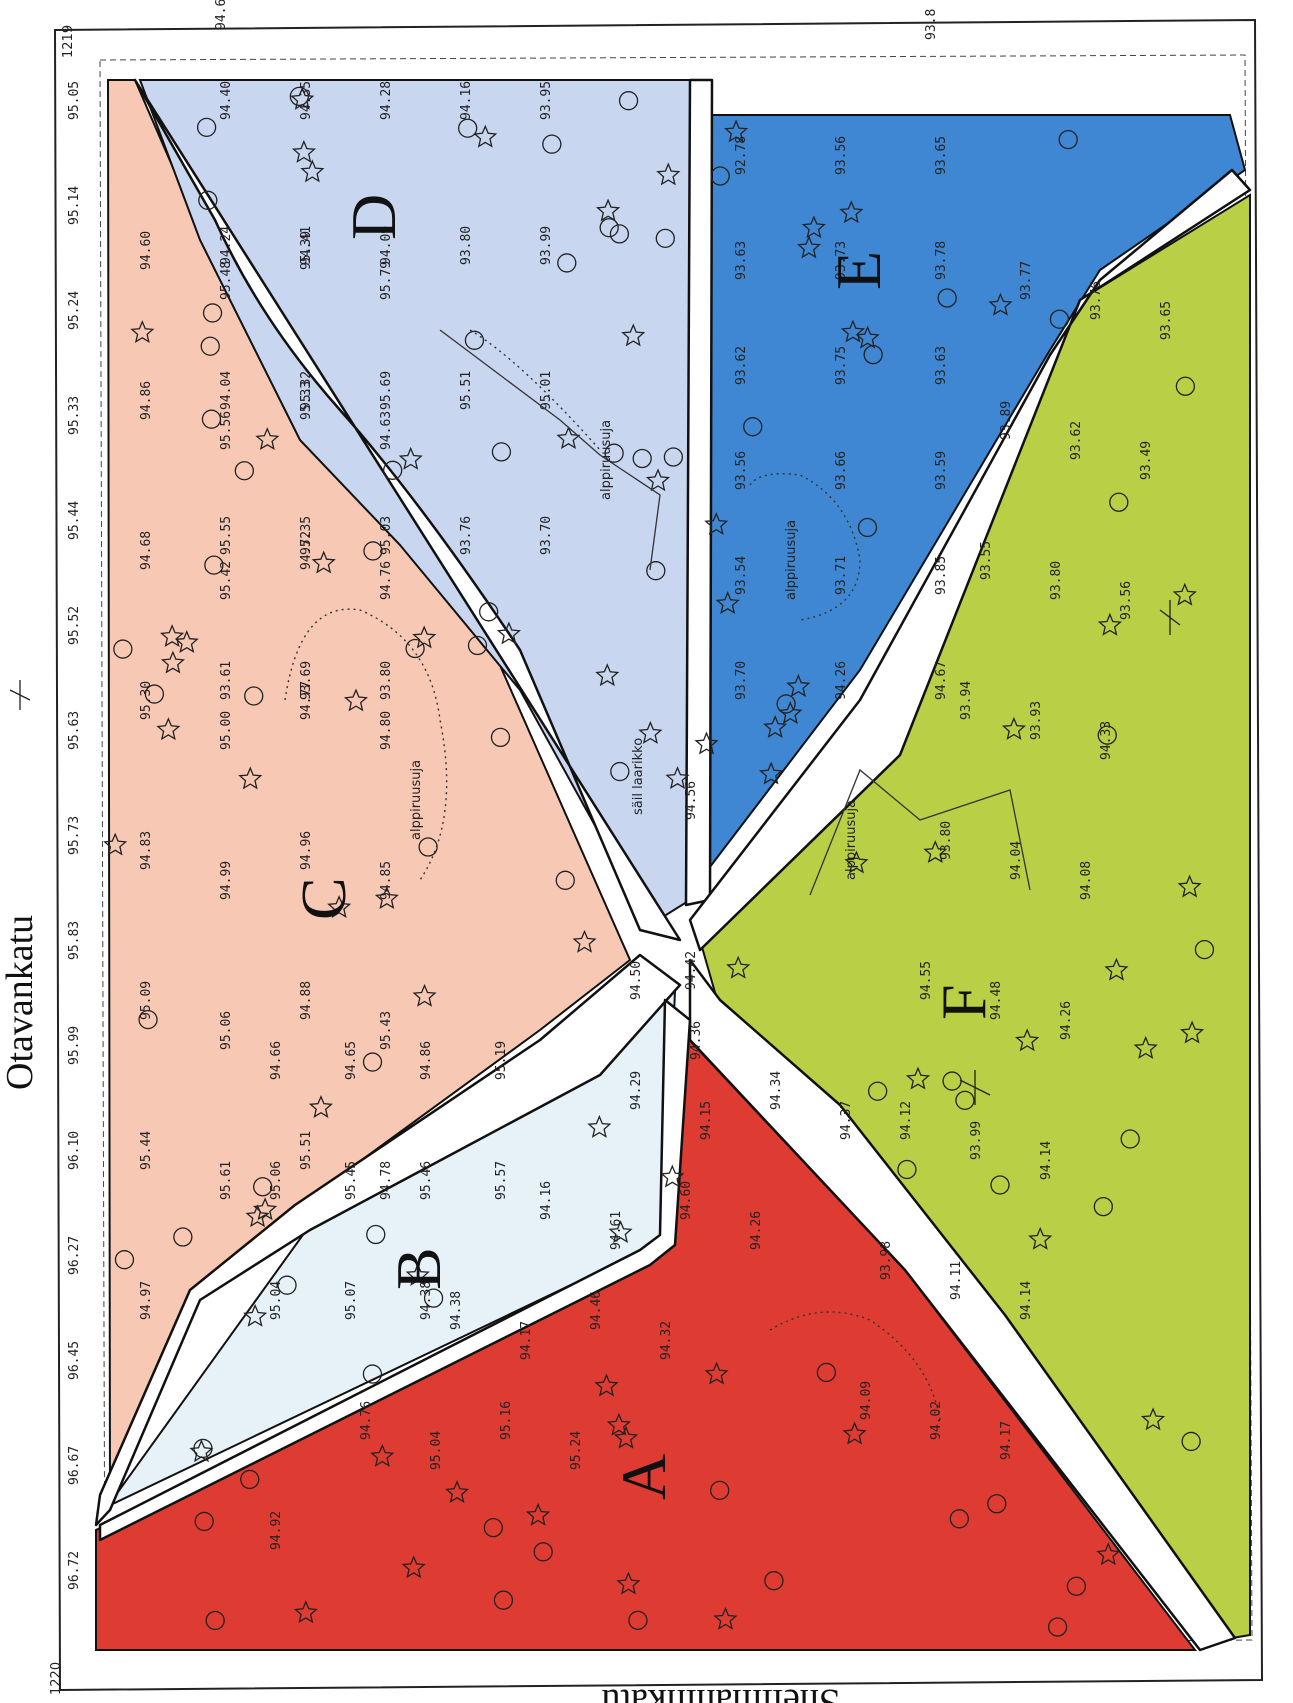  What do you see at coordinates (741, 470) in the screenshot?
I see `elevation-label: 93.56` at bounding box center [741, 470].